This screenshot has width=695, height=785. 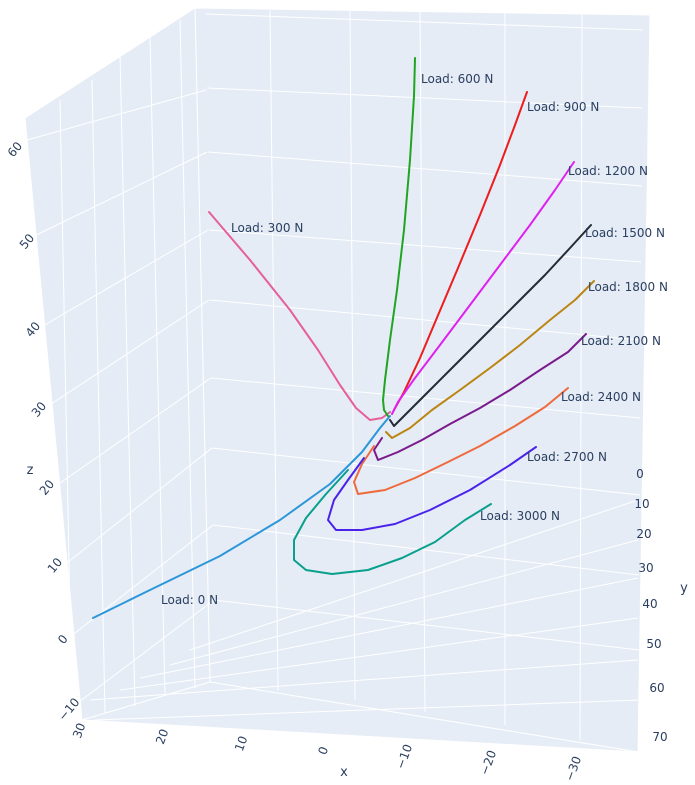 I want to click on x-tick-label: −20, so click(x=488, y=762).